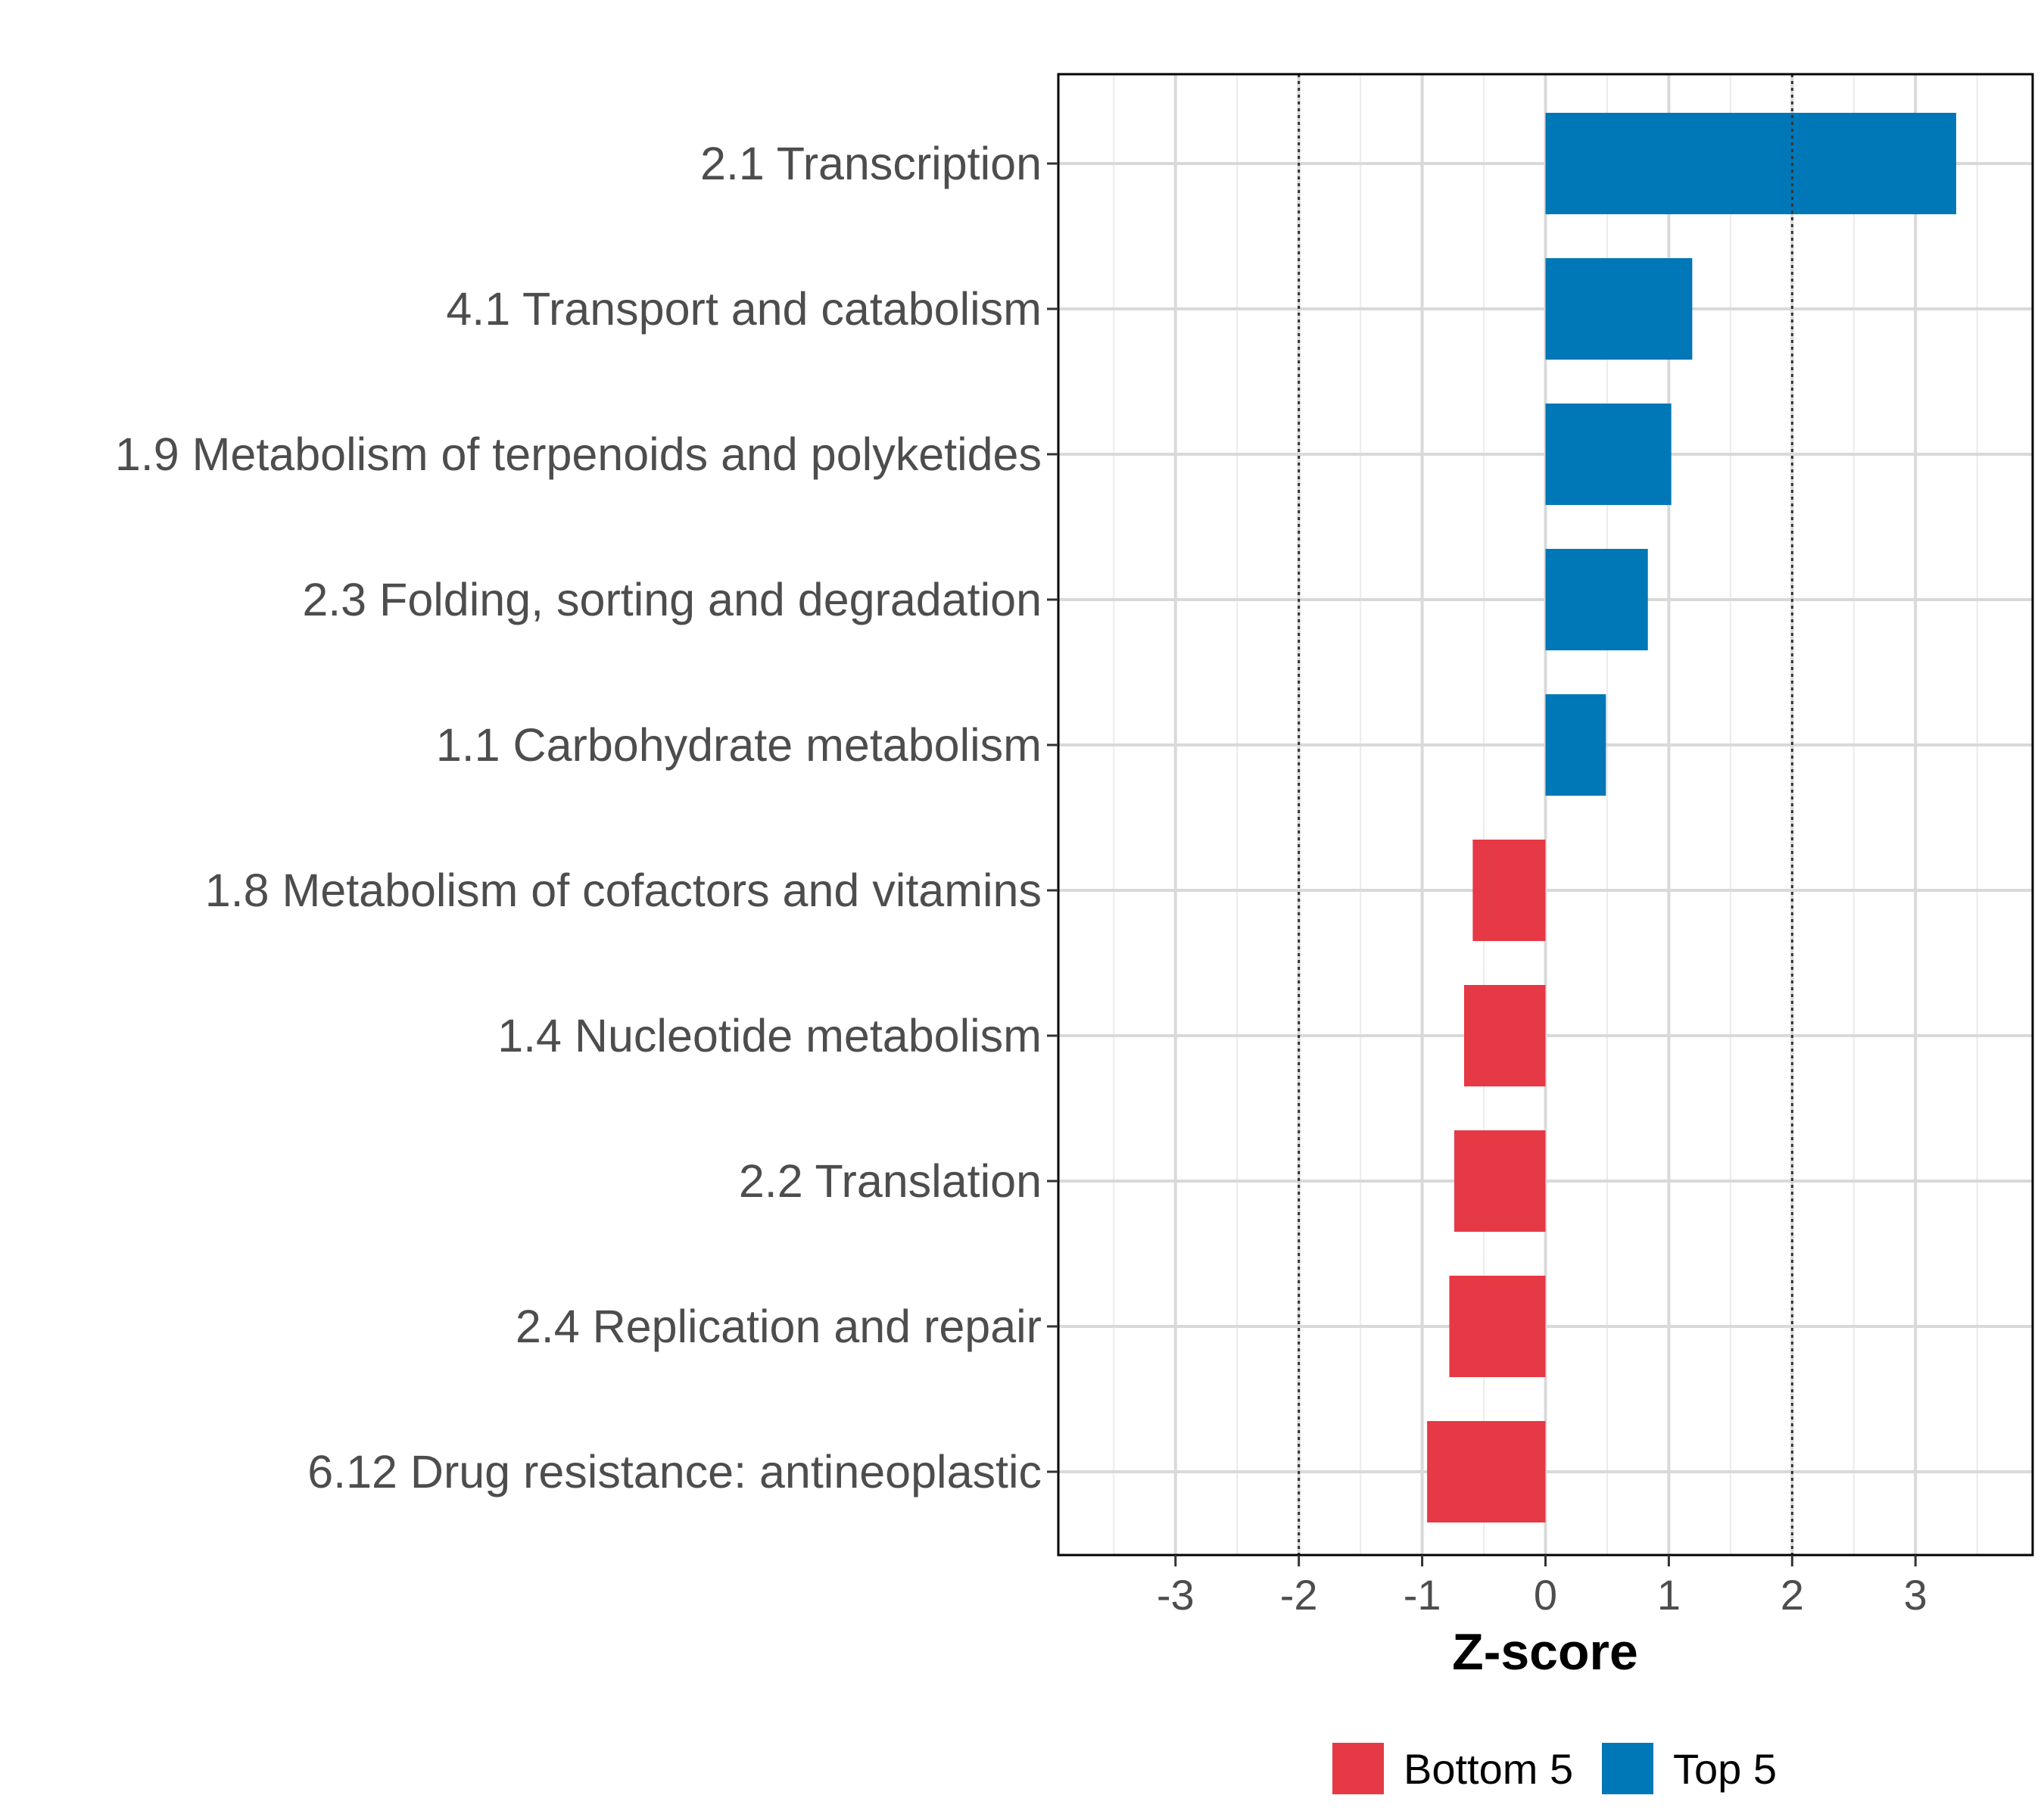  Describe the element at coordinates (1176, 1595) in the screenshot. I see `x-tick-label: -3` at that location.